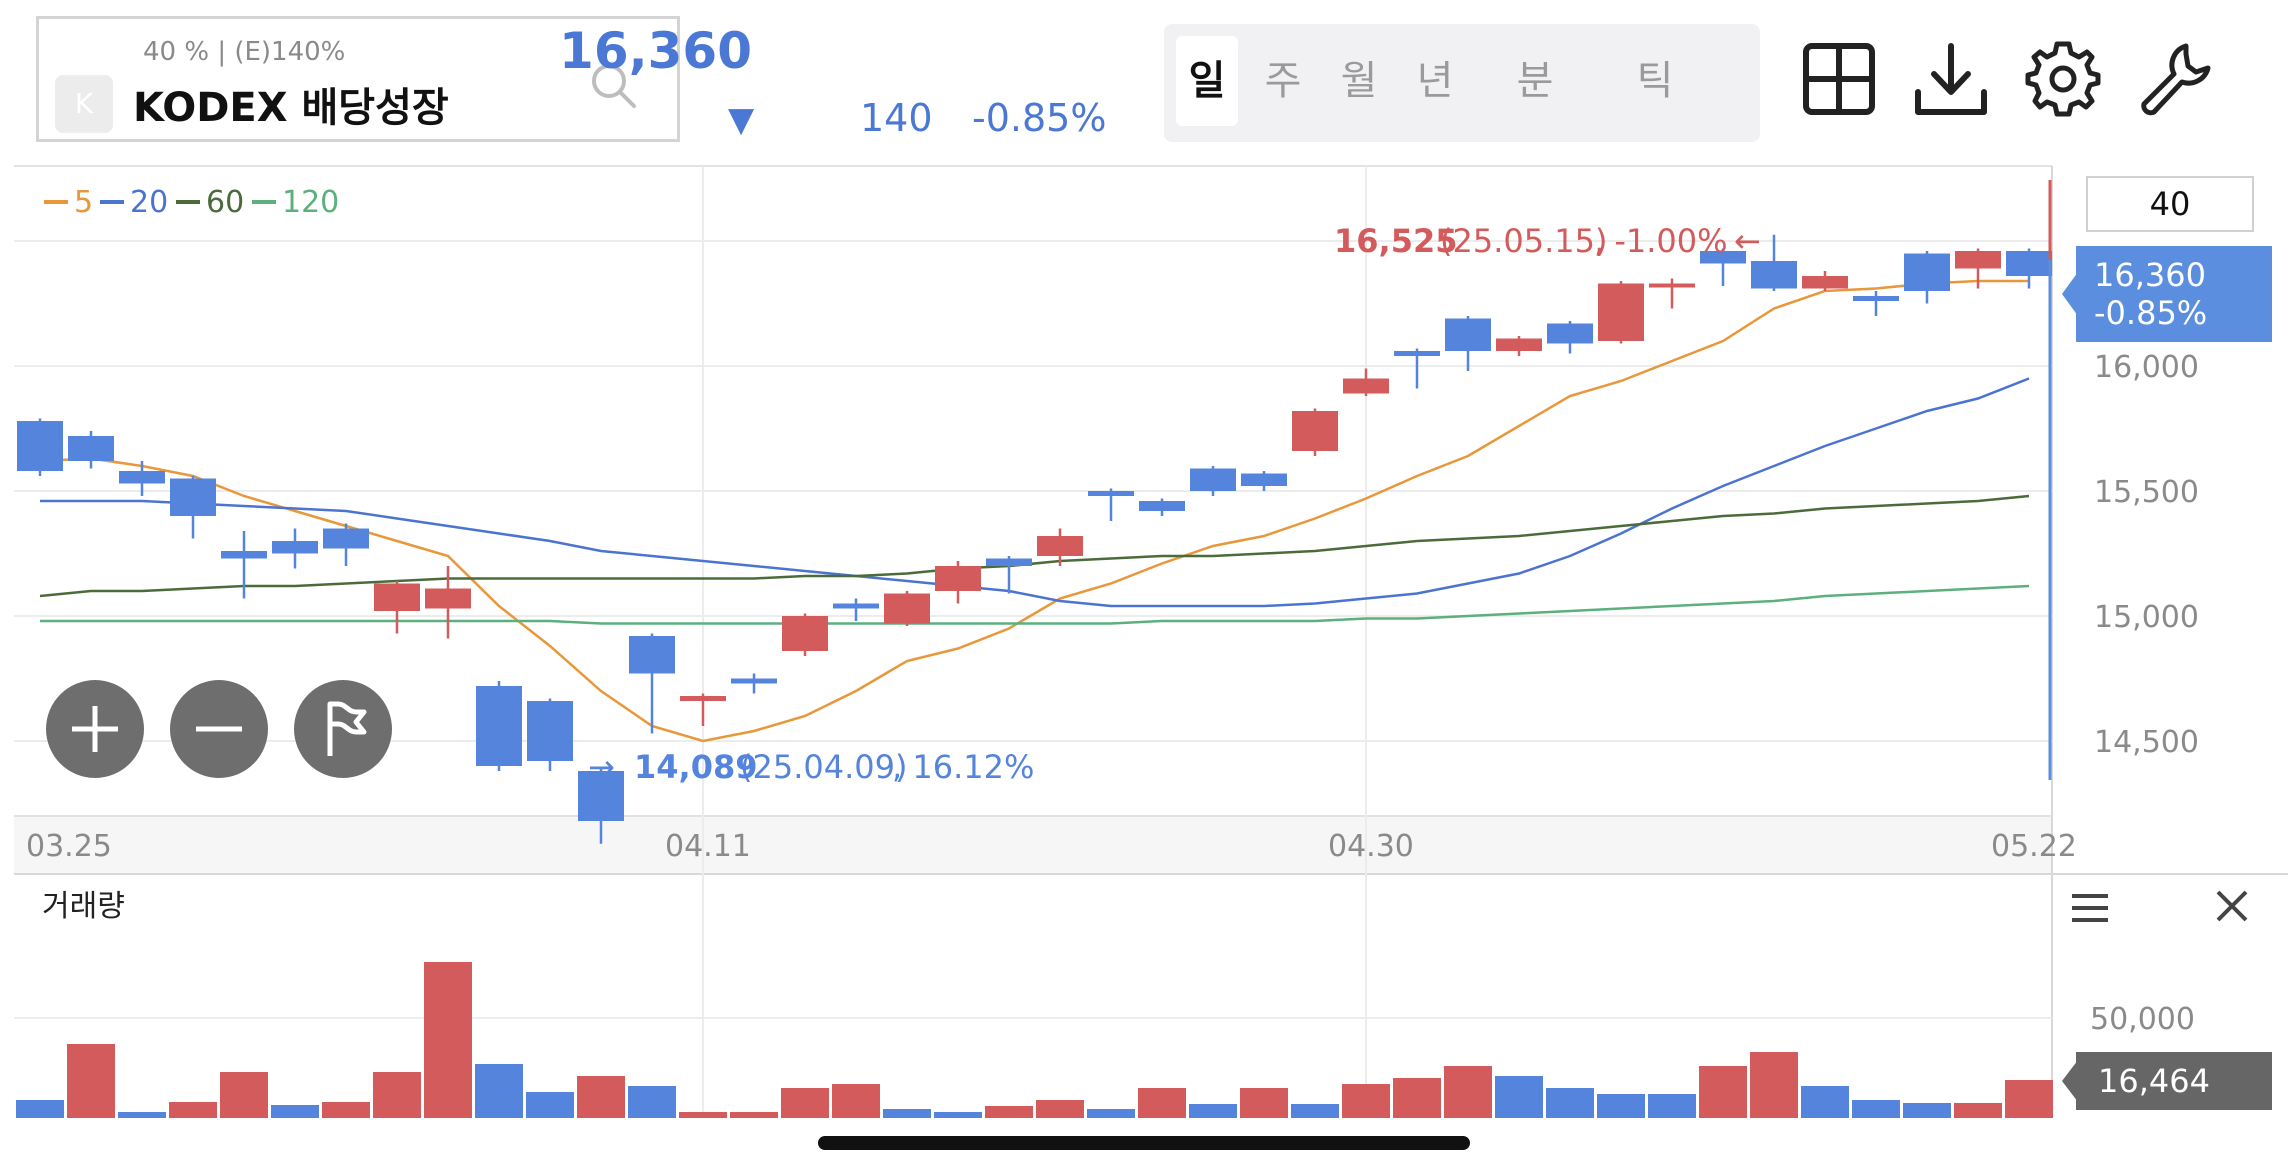  Describe the element at coordinates (614, 86) in the screenshot. I see `search-icon` at that location.